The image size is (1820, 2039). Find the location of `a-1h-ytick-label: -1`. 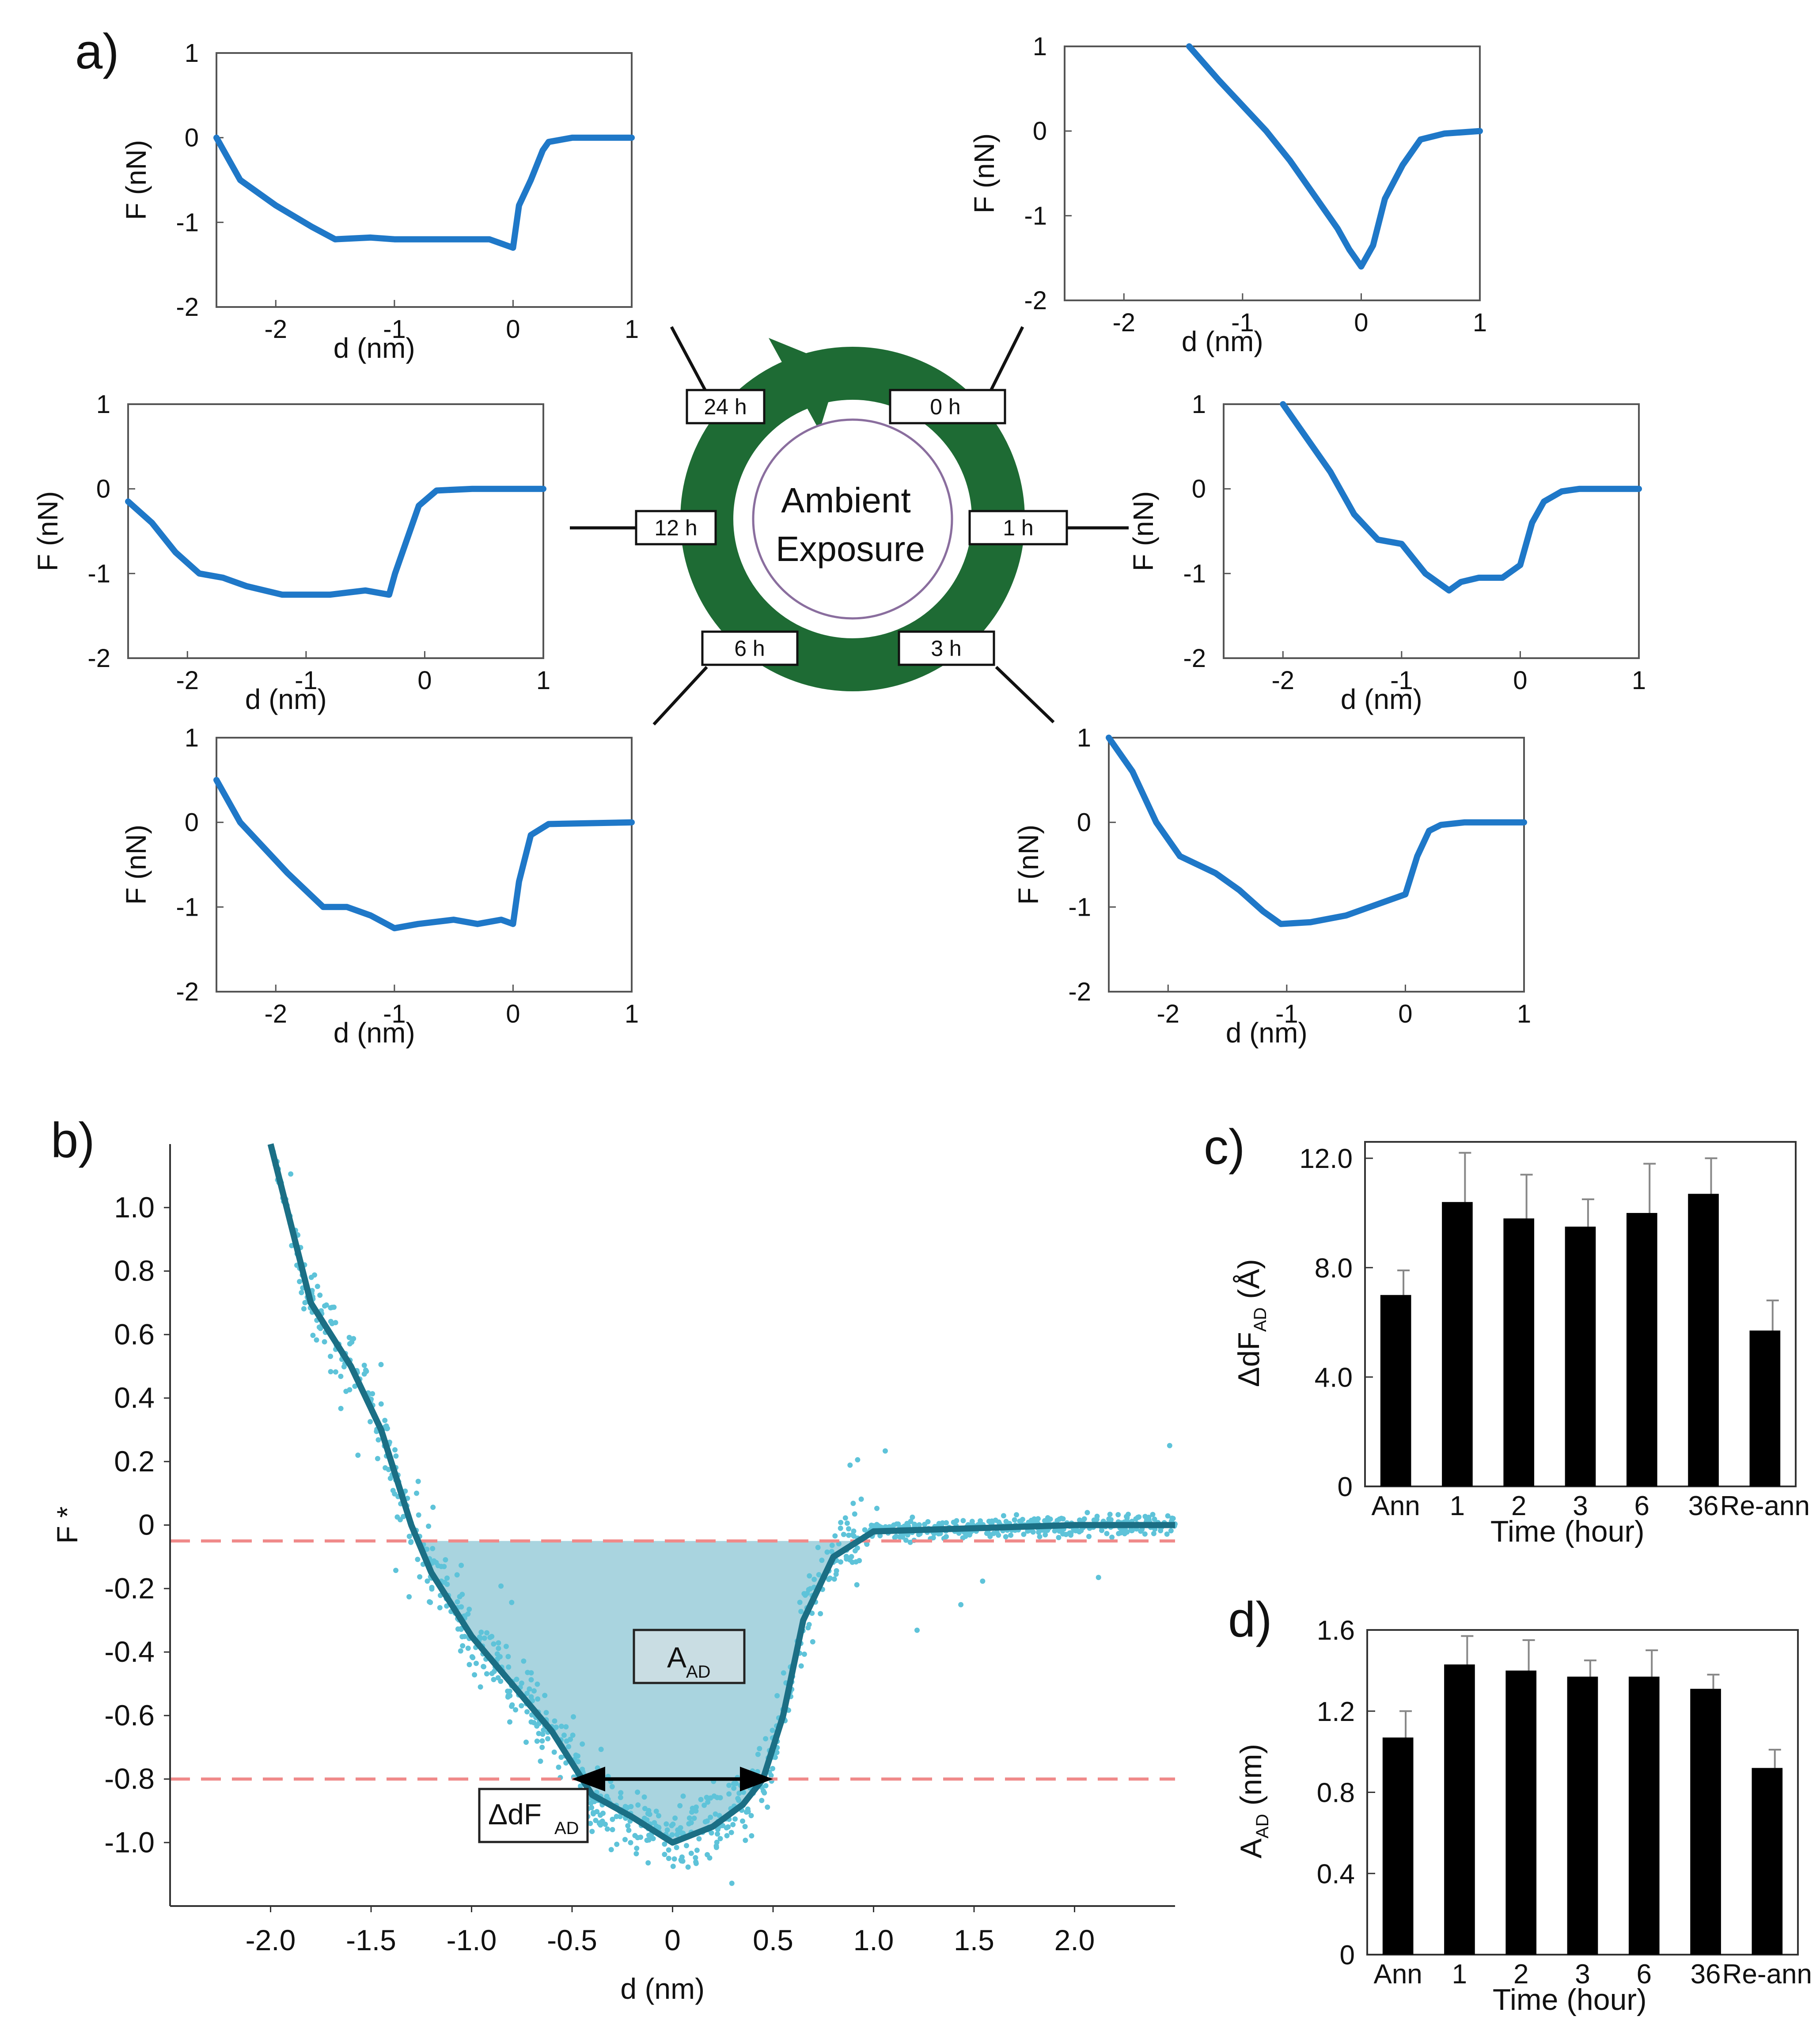

a-1h-ytick-label: -1 is located at coordinates (1194, 573).